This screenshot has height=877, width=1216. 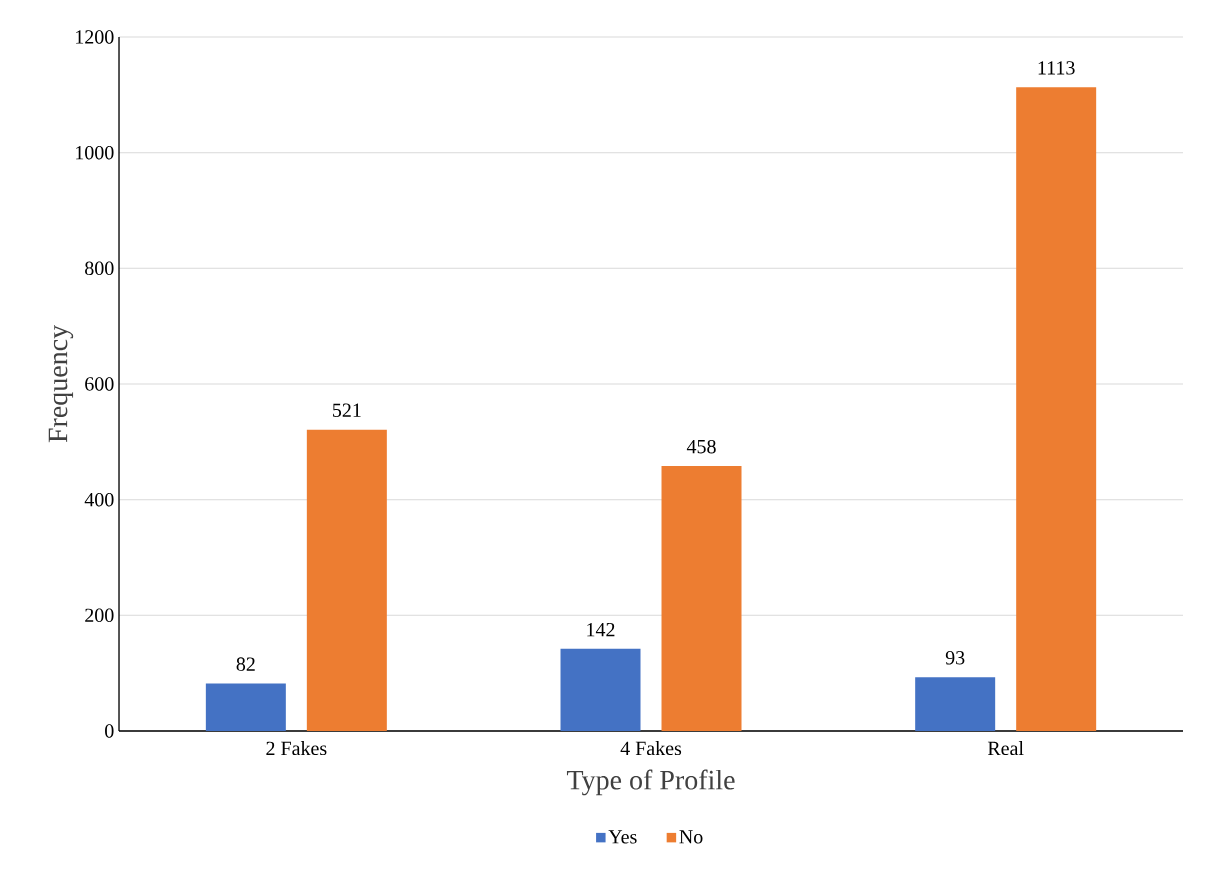 What do you see at coordinates (99, 268) in the screenshot?
I see `y-tick-label: 800` at bounding box center [99, 268].